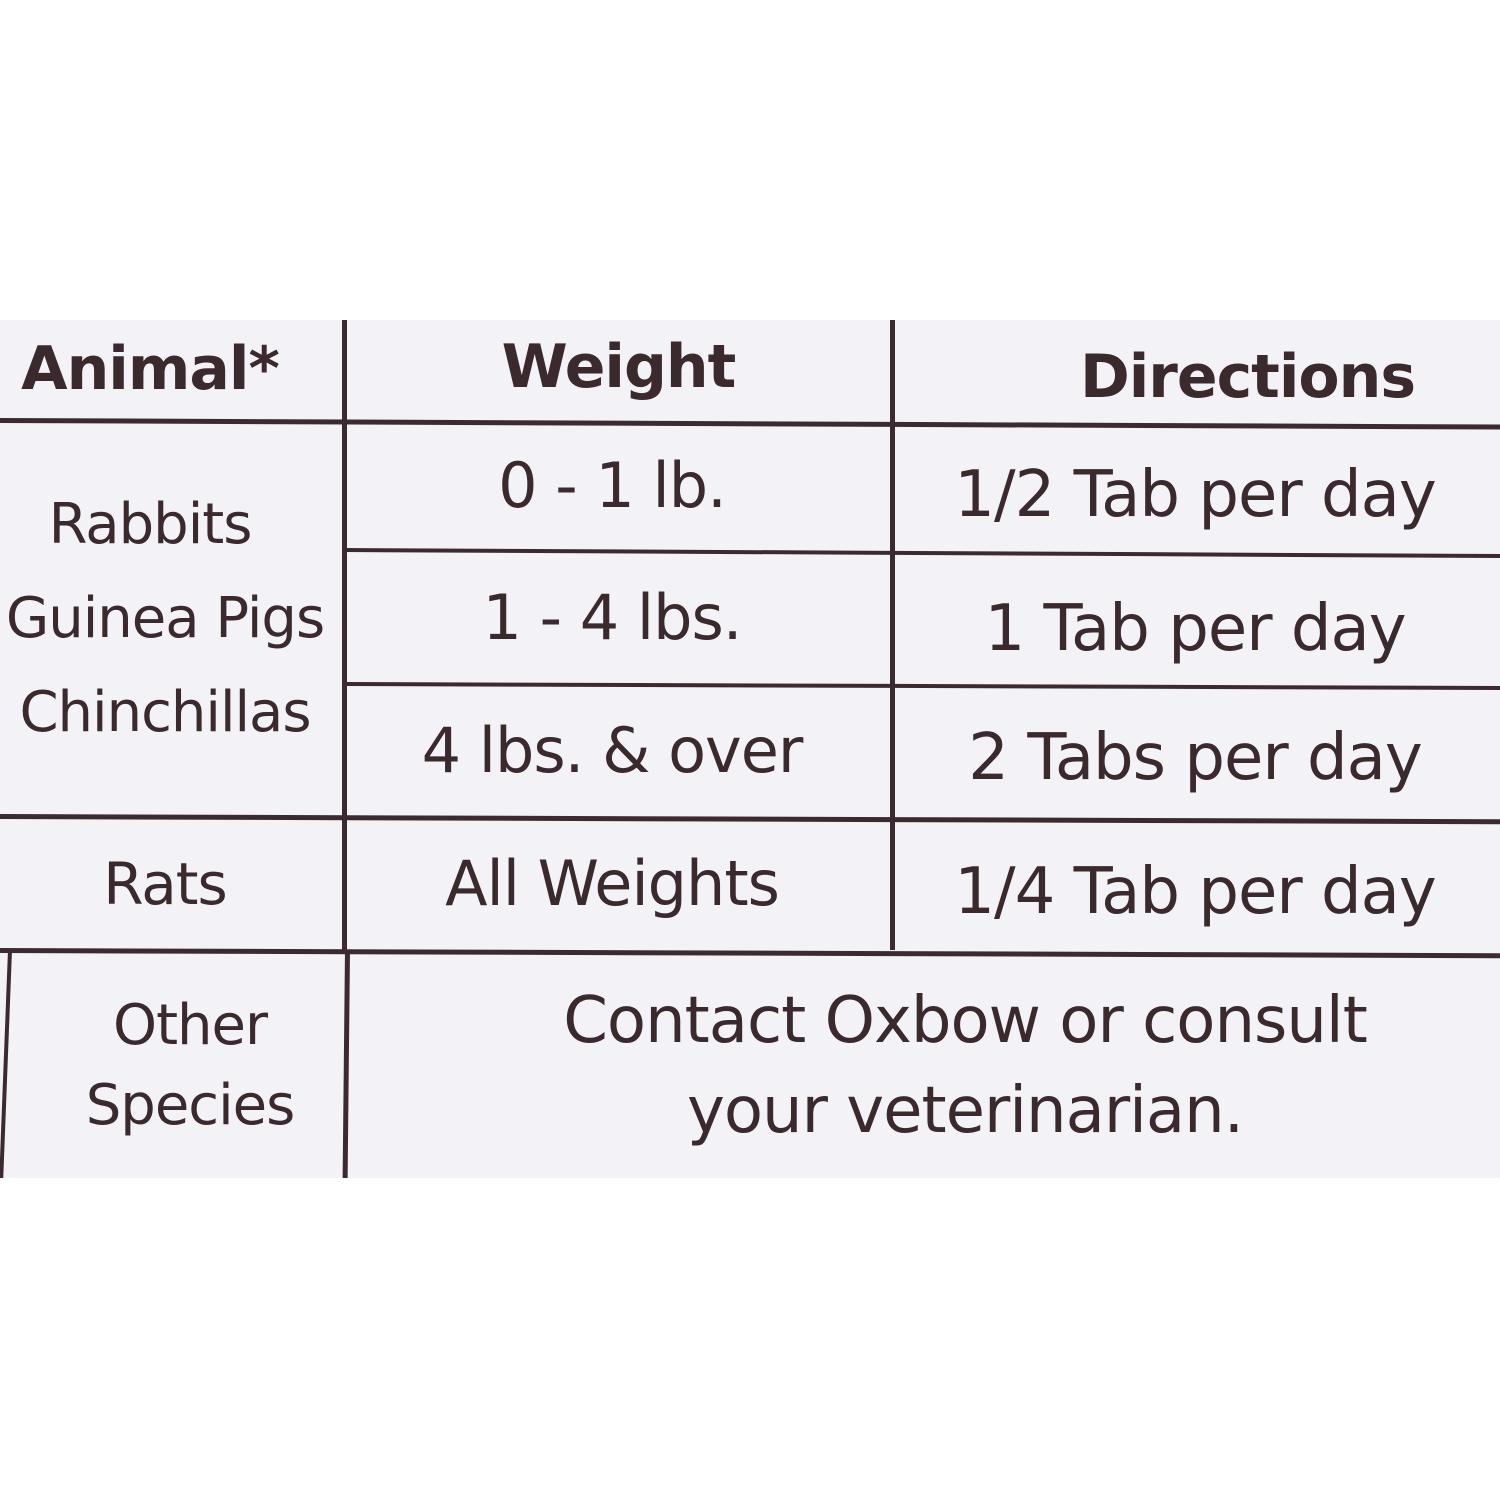 This screenshot has width=1500, height=1500. I want to click on weight-row-2: 1 - 4 lbs., so click(612, 617).